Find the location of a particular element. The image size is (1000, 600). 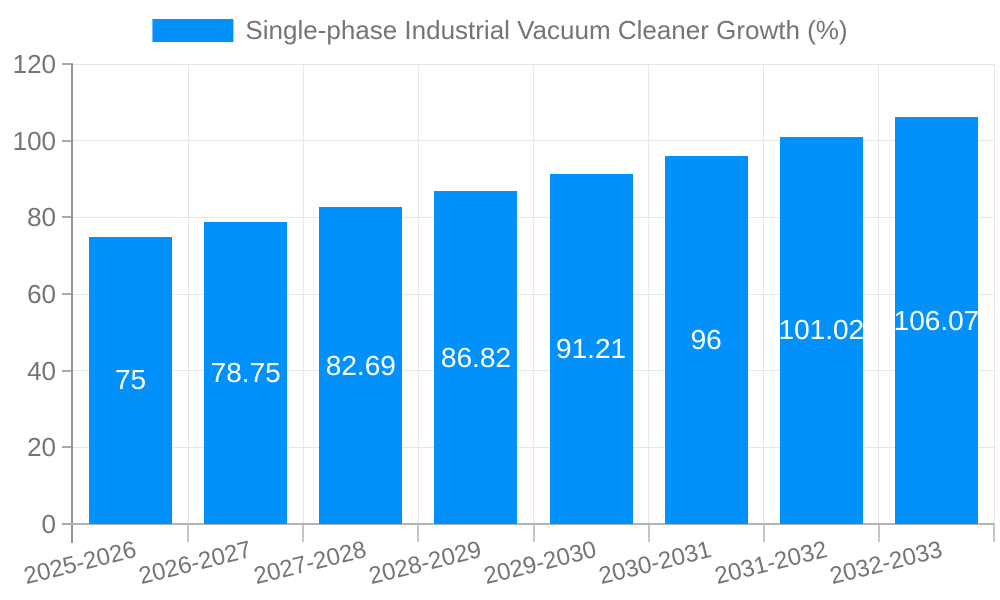

x-axis-line is located at coordinates (532, 524).